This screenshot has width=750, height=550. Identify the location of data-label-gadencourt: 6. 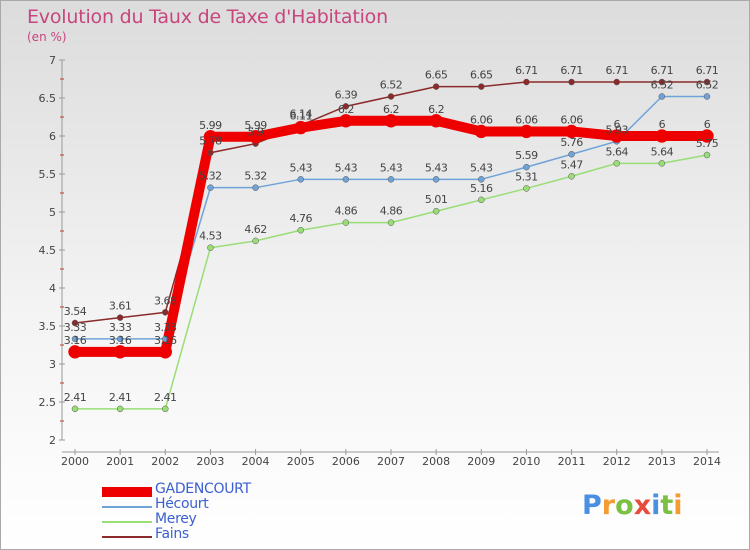
(707, 124).